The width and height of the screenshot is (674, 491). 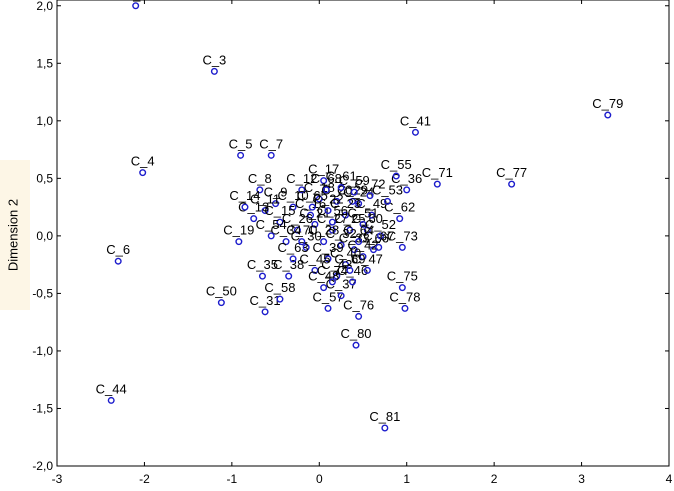 What do you see at coordinates (327, 247) in the screenshot?
I see `data-point-label: C_39` at bounding box center [327, 247].